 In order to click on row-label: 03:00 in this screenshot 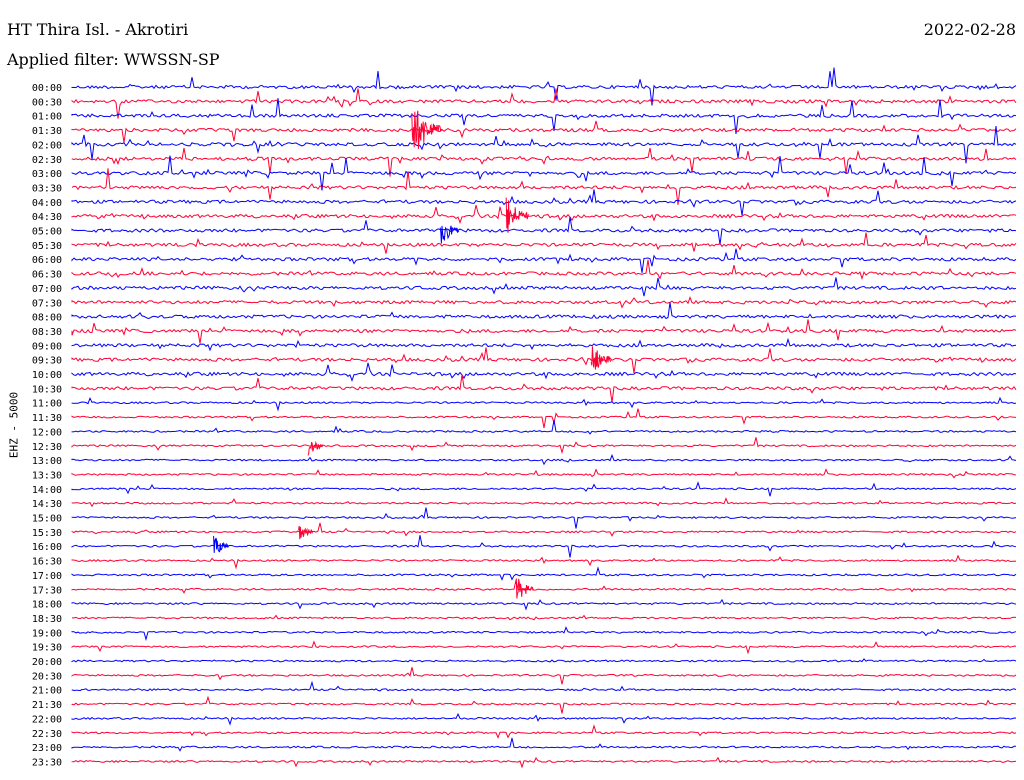, I will do `click(47, 174)`.